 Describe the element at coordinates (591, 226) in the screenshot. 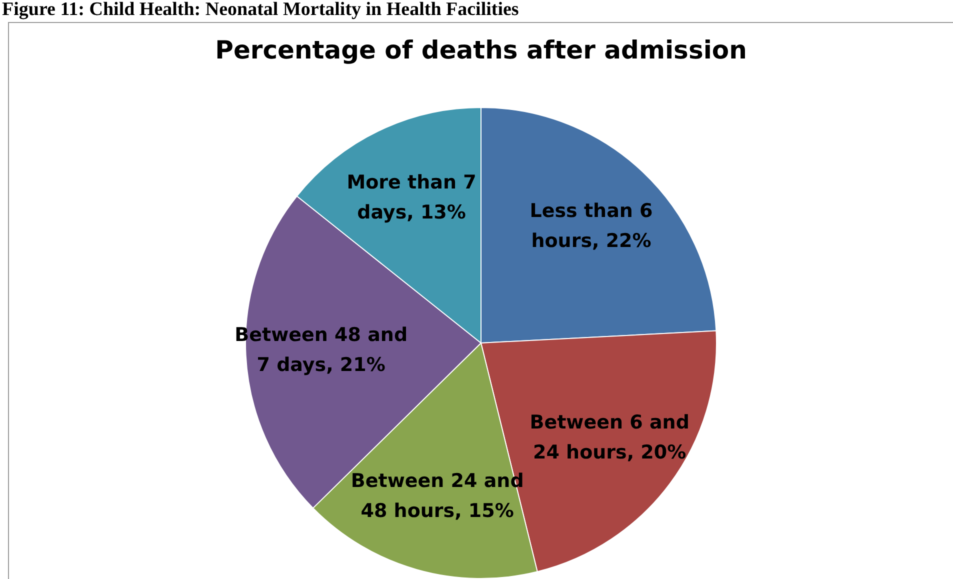

I see `slice-label: Less than 6 hours, 22%` at that location.